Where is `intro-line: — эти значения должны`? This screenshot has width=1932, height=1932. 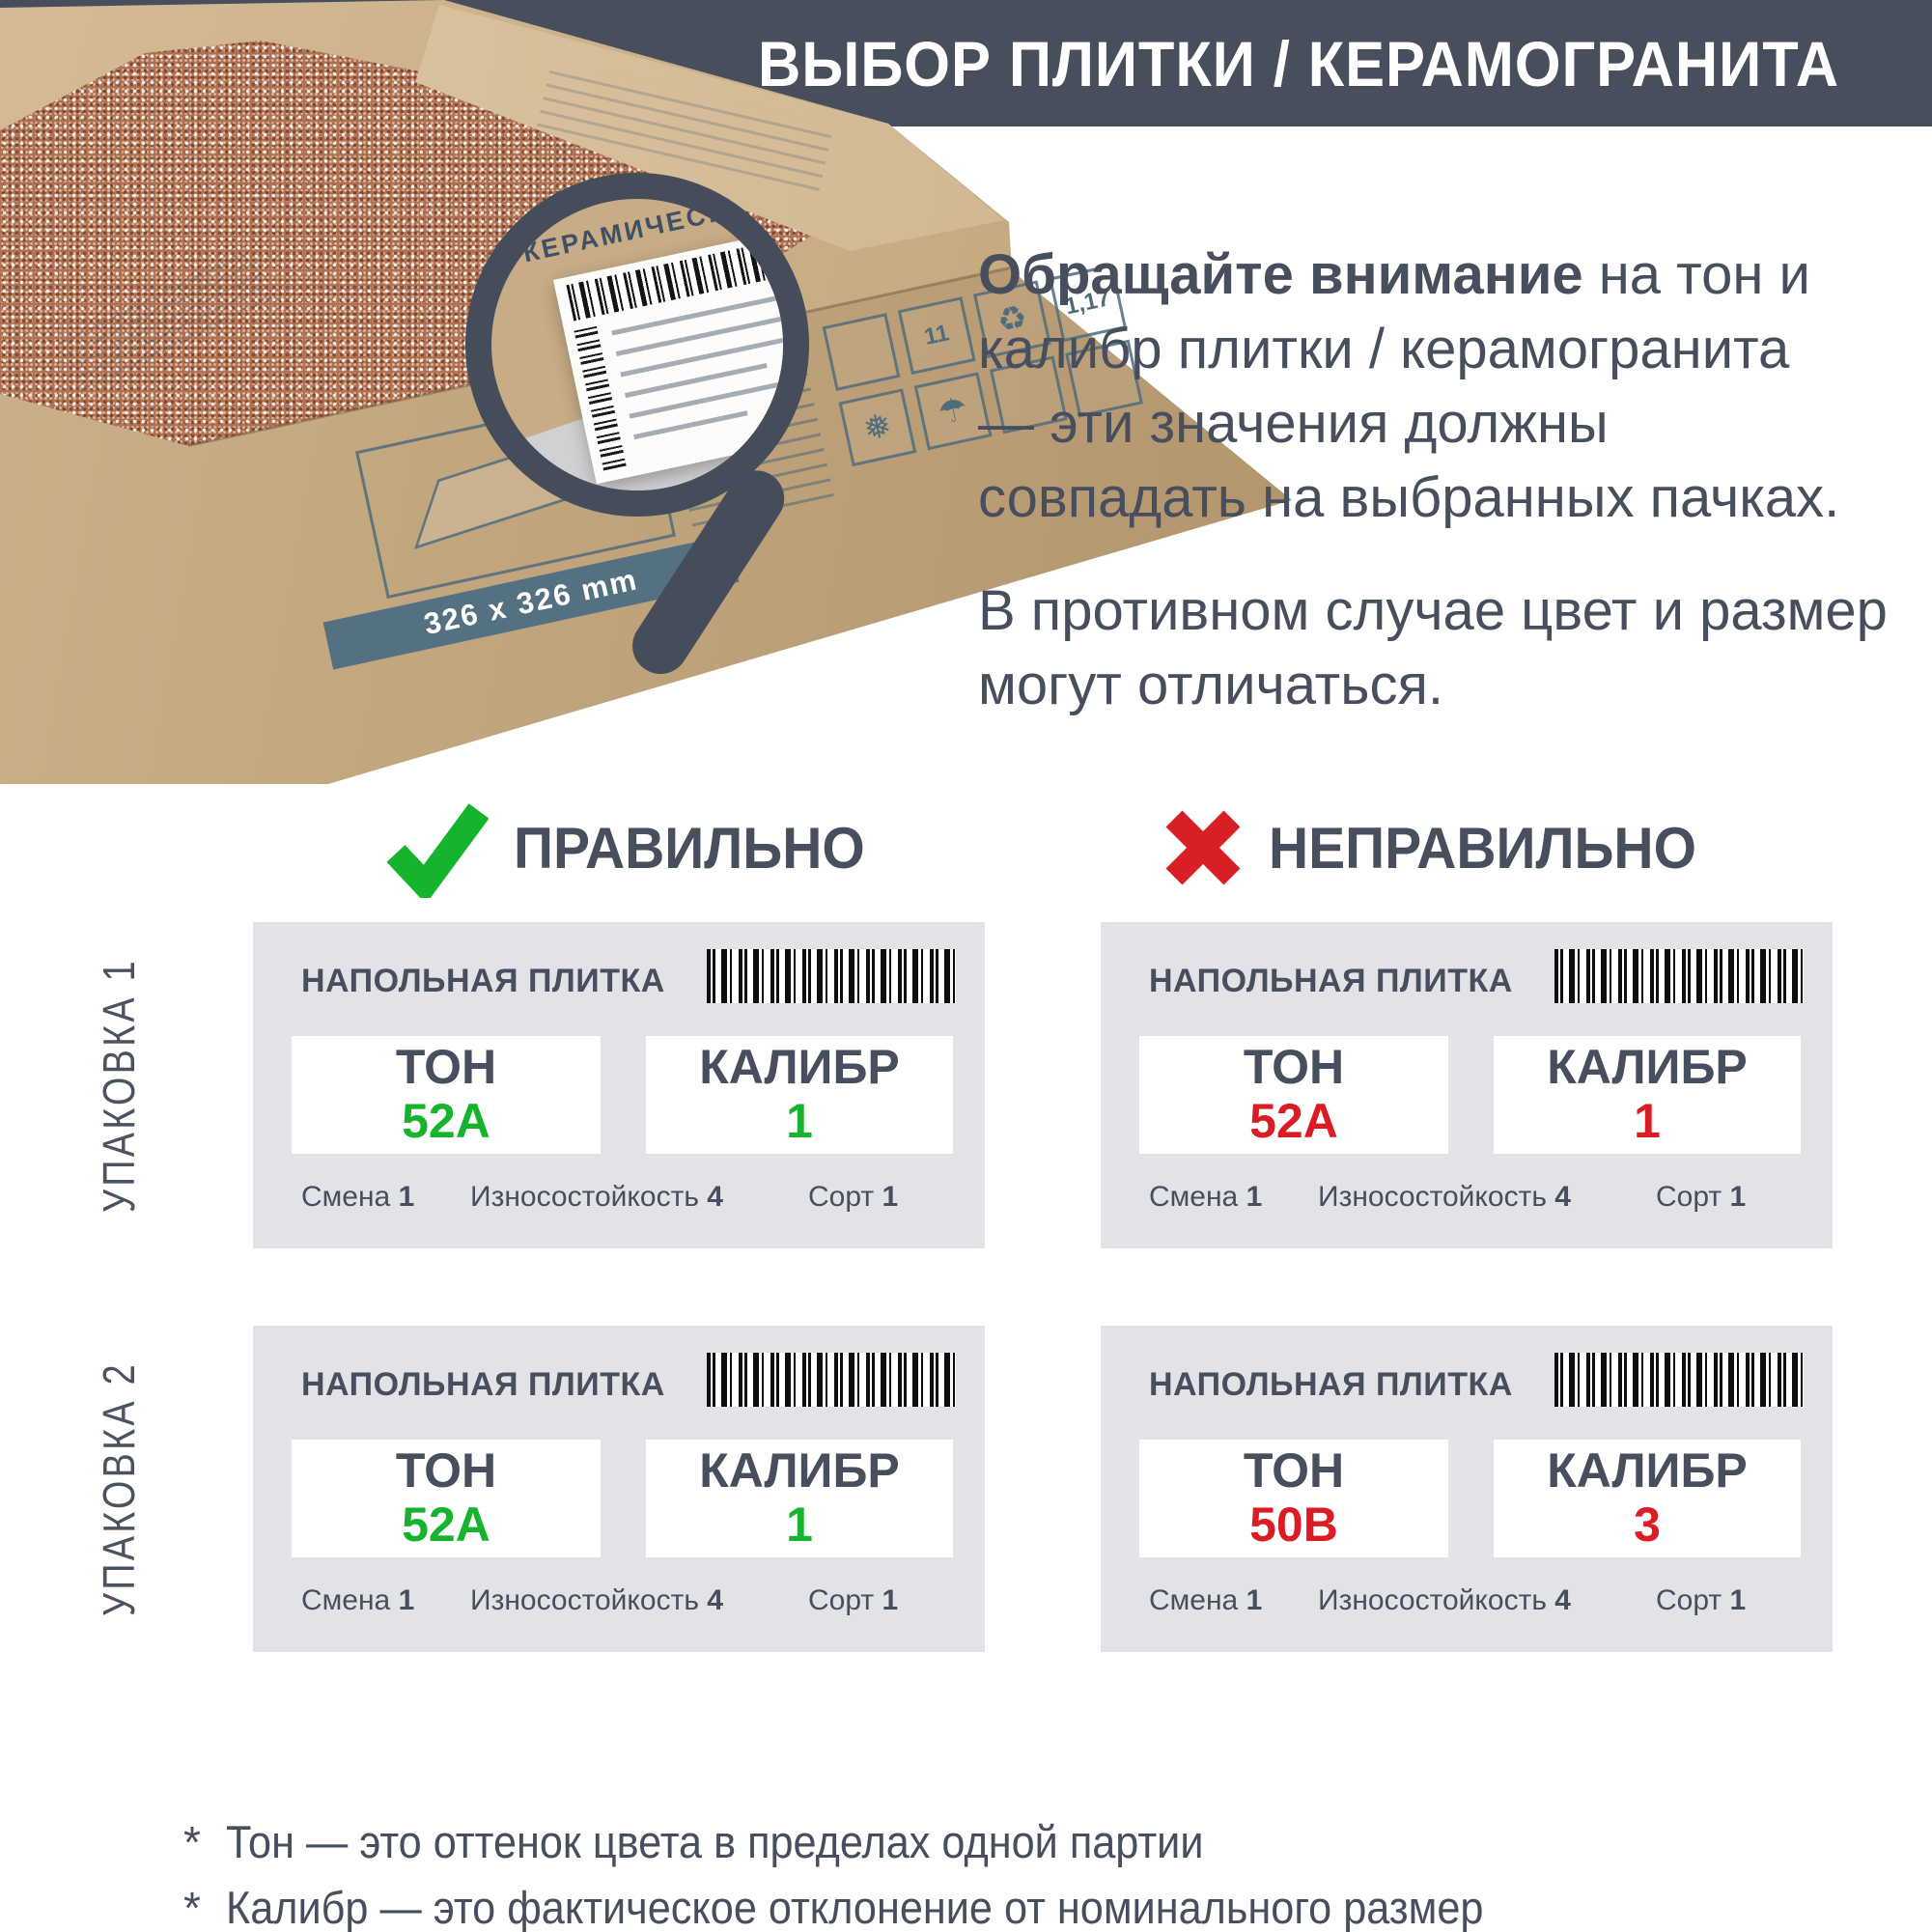 intro-line: — эти значения должны is located at coordinates (1294, 424).